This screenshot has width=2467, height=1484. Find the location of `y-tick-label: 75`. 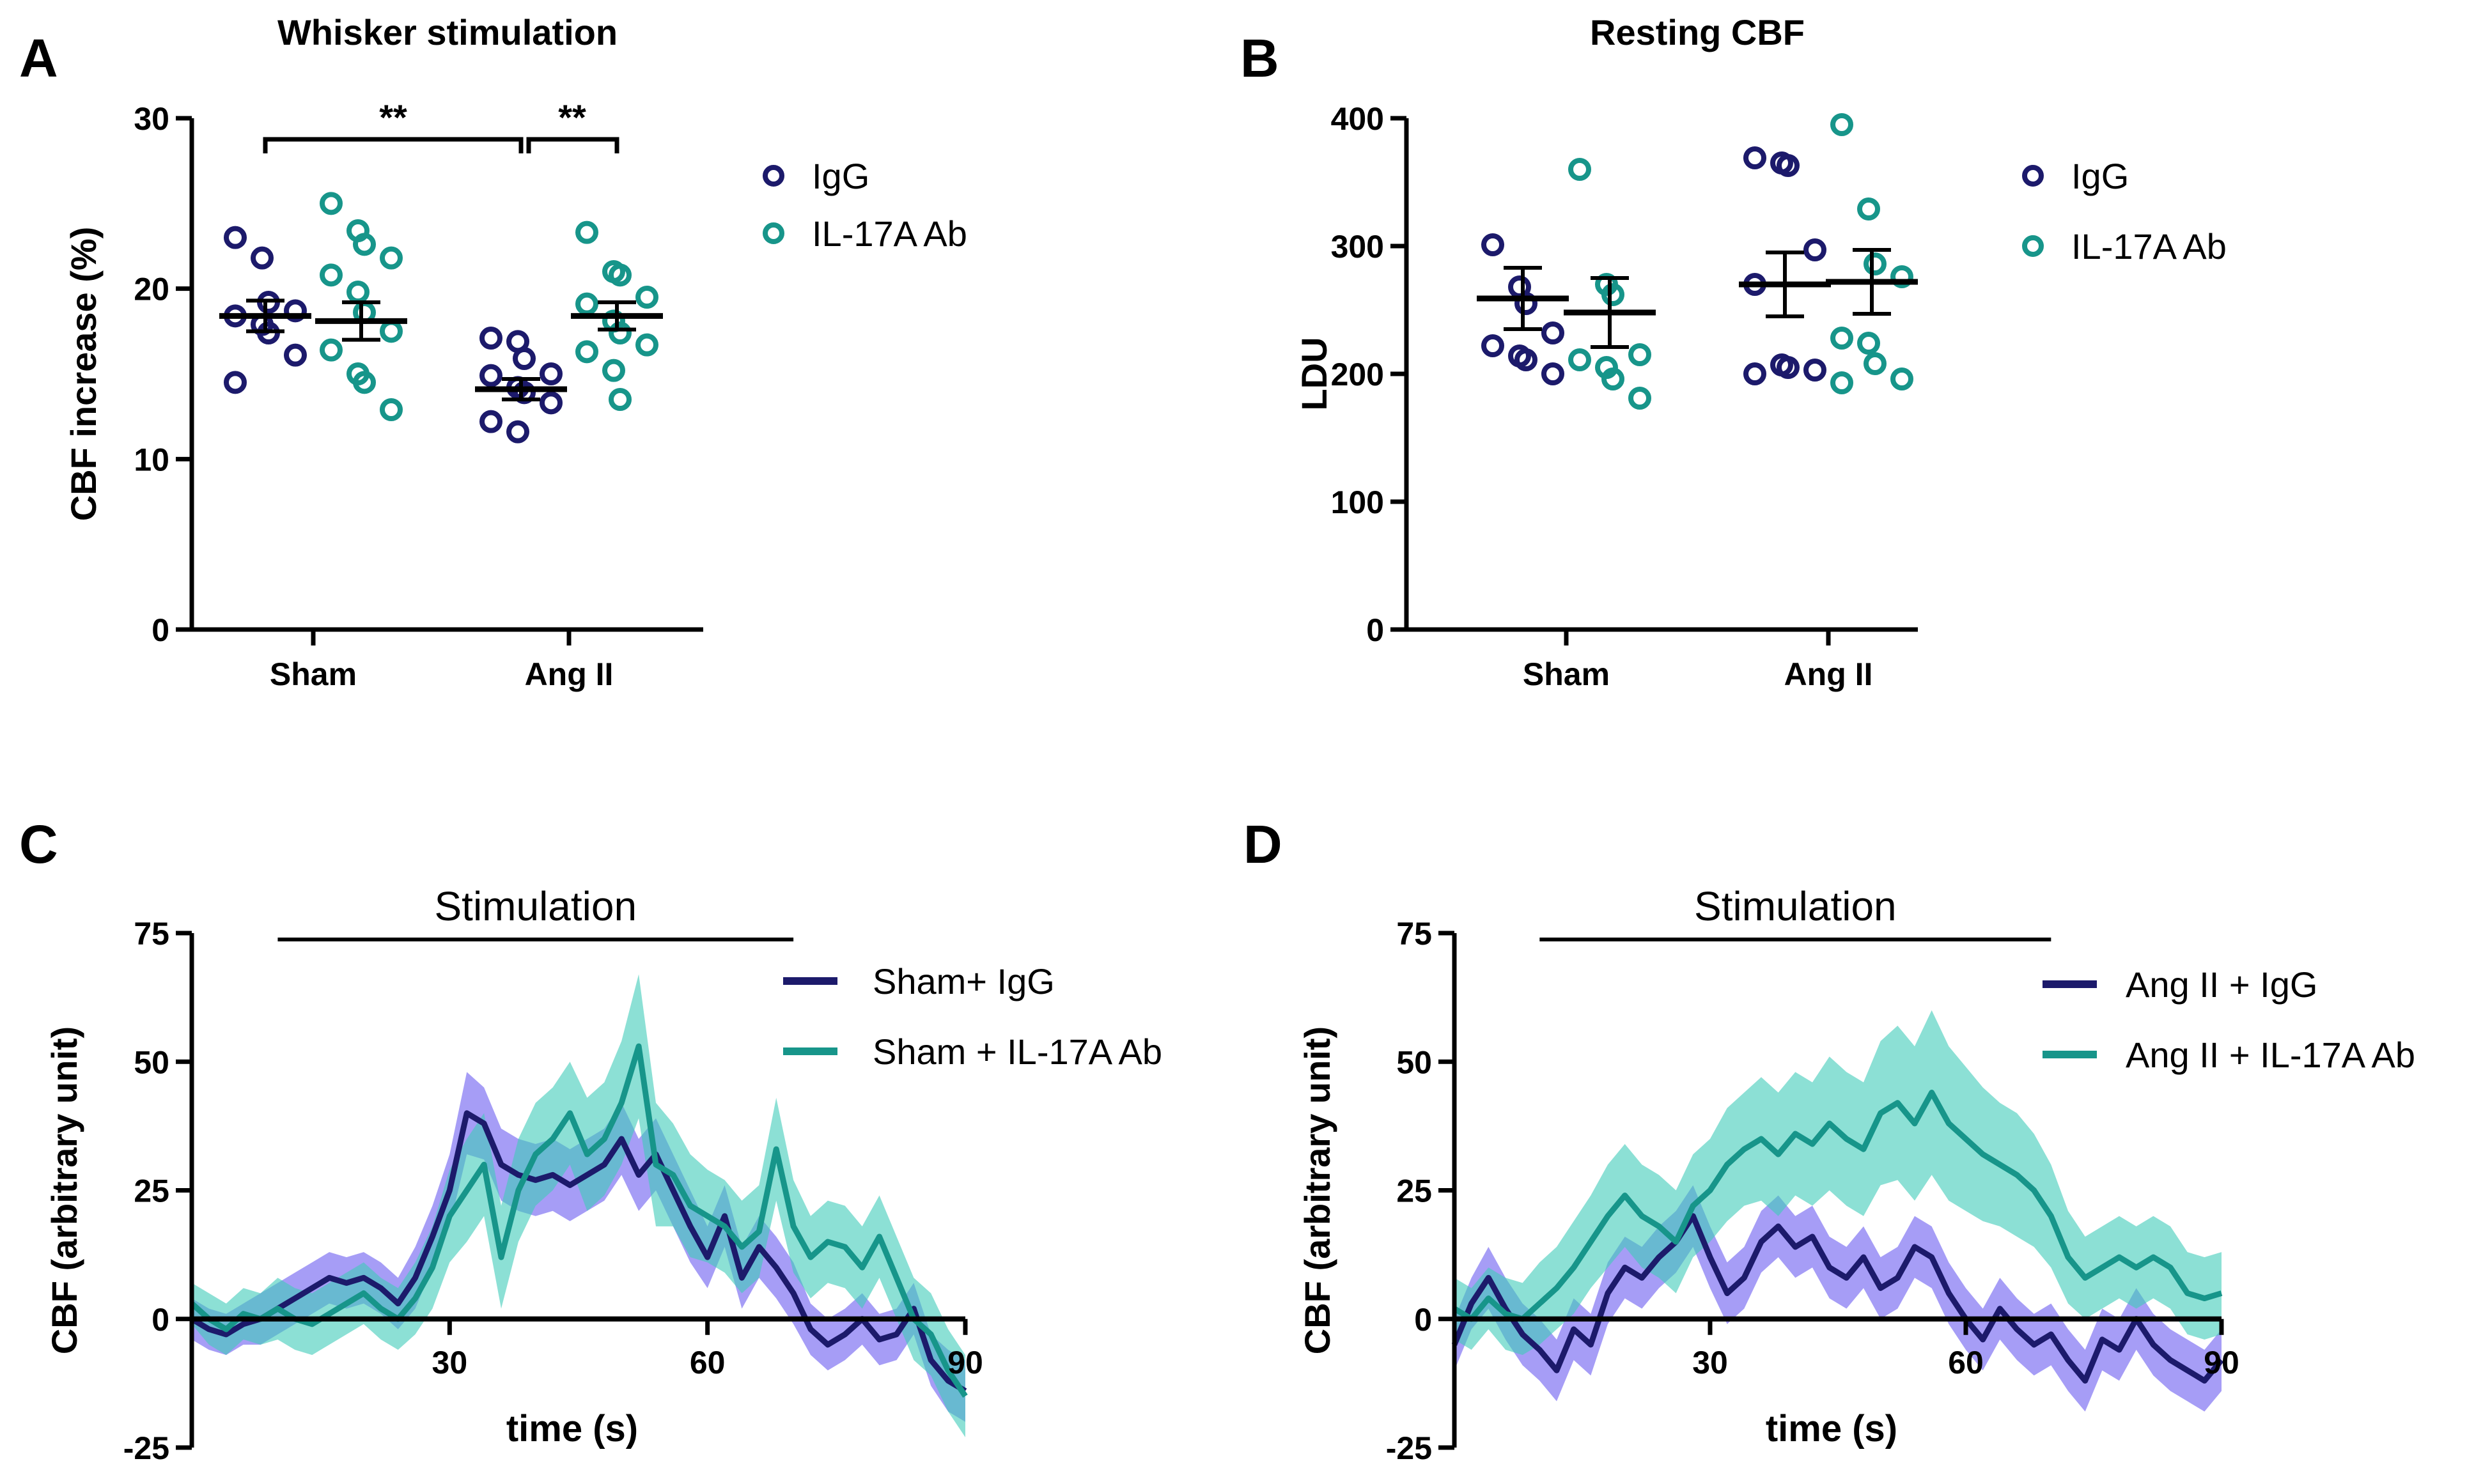

y-tick-label: 75 is located at coordinates (1414, 934).